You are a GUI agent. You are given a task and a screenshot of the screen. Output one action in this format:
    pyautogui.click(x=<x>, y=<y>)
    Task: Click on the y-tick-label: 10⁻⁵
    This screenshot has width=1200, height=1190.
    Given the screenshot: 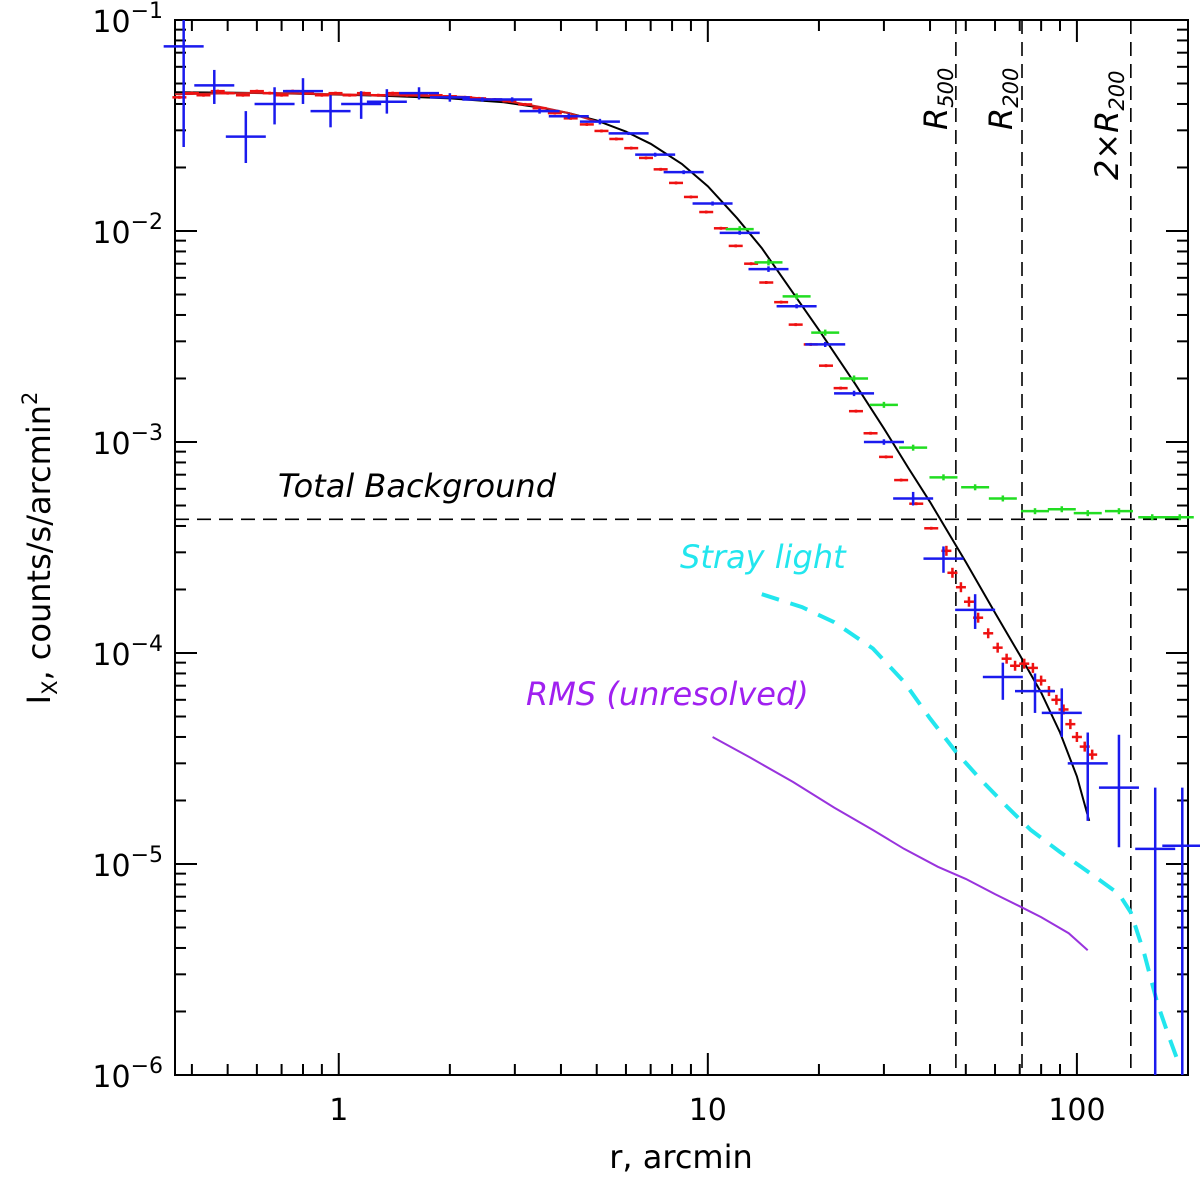 What is the action you would take?
    pyautogui.click(x=127, y=863)
    